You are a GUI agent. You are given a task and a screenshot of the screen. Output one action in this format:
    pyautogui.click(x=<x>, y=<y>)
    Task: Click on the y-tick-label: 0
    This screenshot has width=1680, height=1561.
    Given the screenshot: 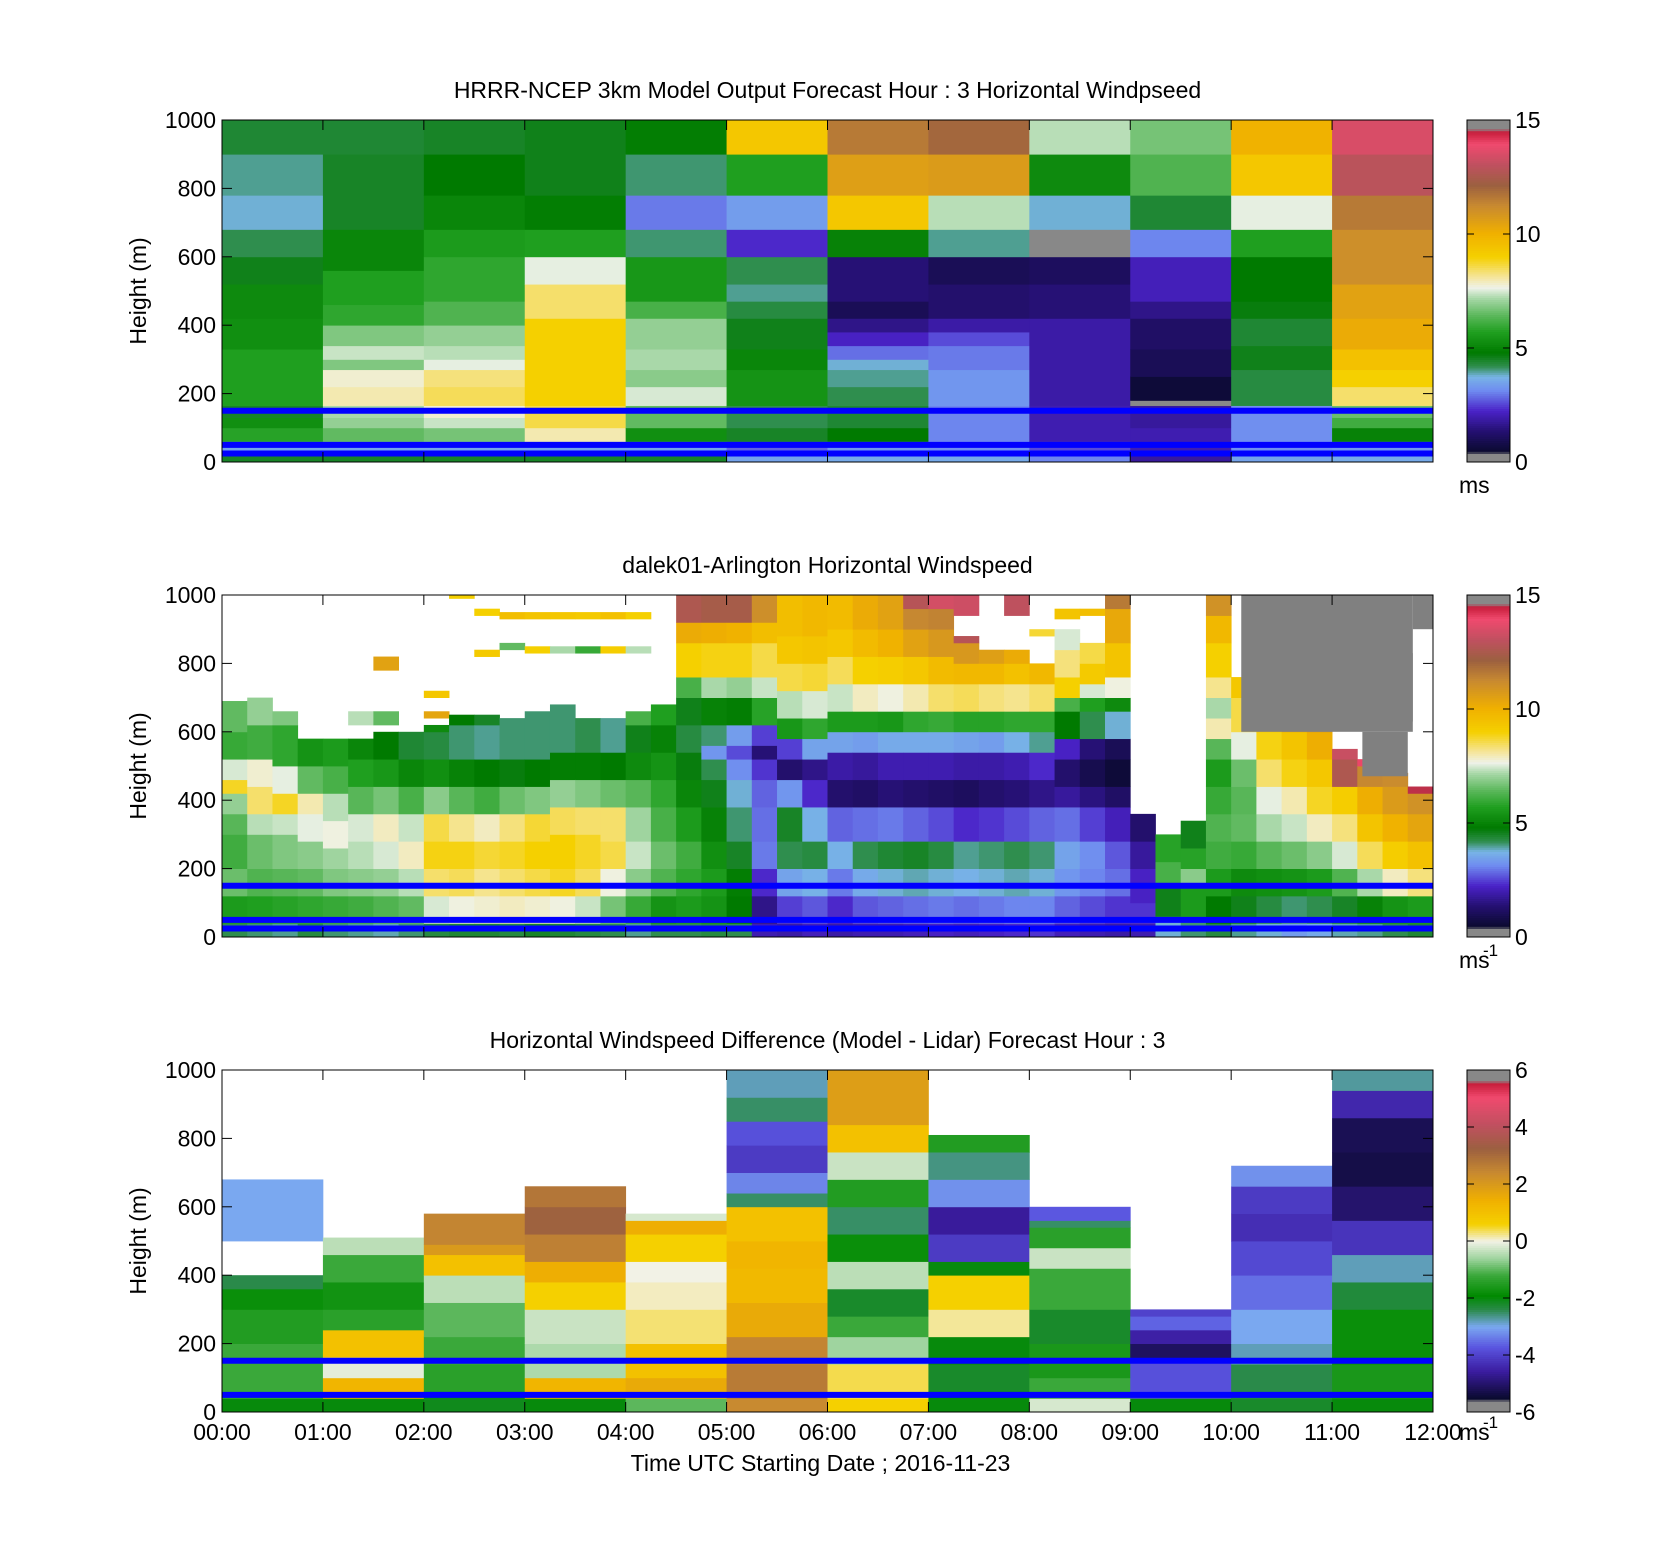 What is the action you would take?
    pyautogui.click(x=209, y=937)
    